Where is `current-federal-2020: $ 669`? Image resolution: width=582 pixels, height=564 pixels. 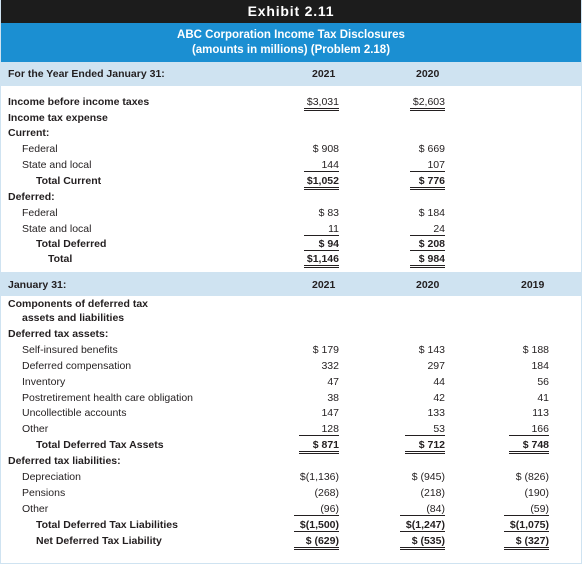
current-federal-2020: $ 669 is located at coordinates (431, 149).